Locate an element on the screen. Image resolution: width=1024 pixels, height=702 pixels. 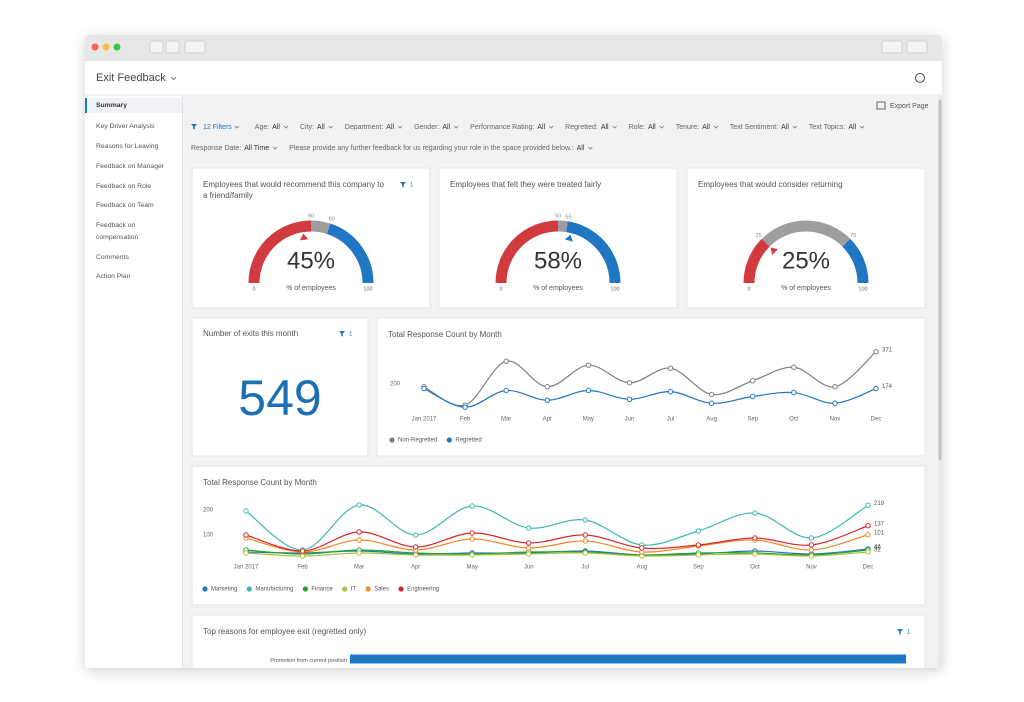
filter-item: Text Sentiment: All is located at coordinates (759, 127).